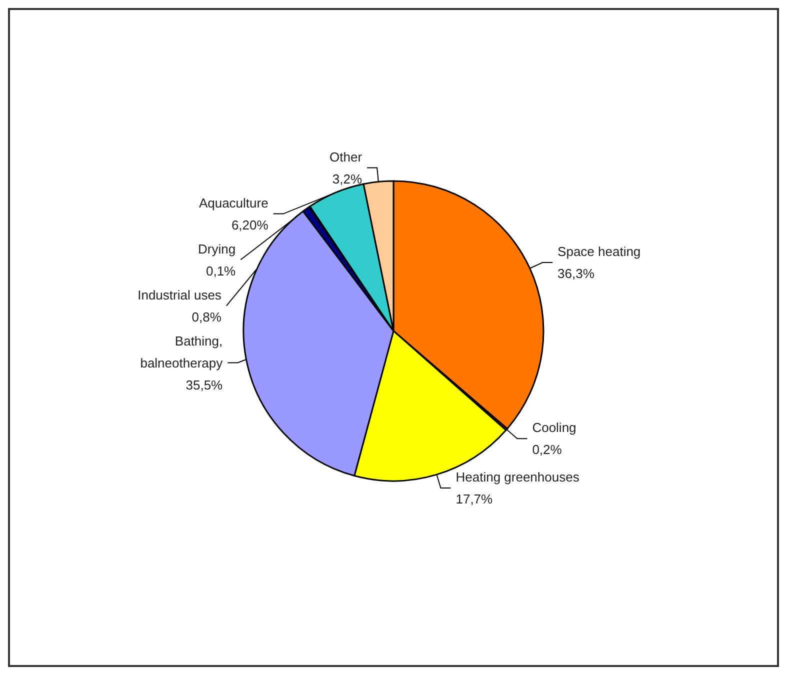 The width and height of the screenshot is (787, 675). I want to click on data-label: 36,3%, so click(576, 274).